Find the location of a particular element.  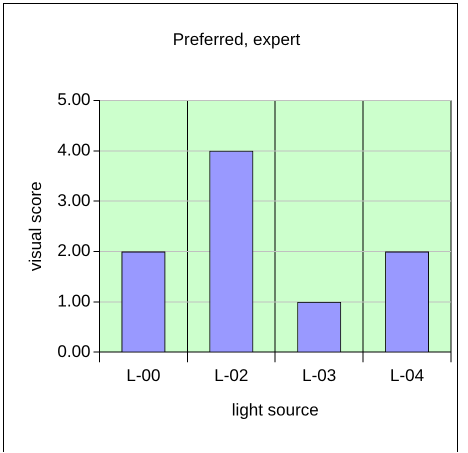

x-tick-label: L-00 is located at coordinates (143, 376).